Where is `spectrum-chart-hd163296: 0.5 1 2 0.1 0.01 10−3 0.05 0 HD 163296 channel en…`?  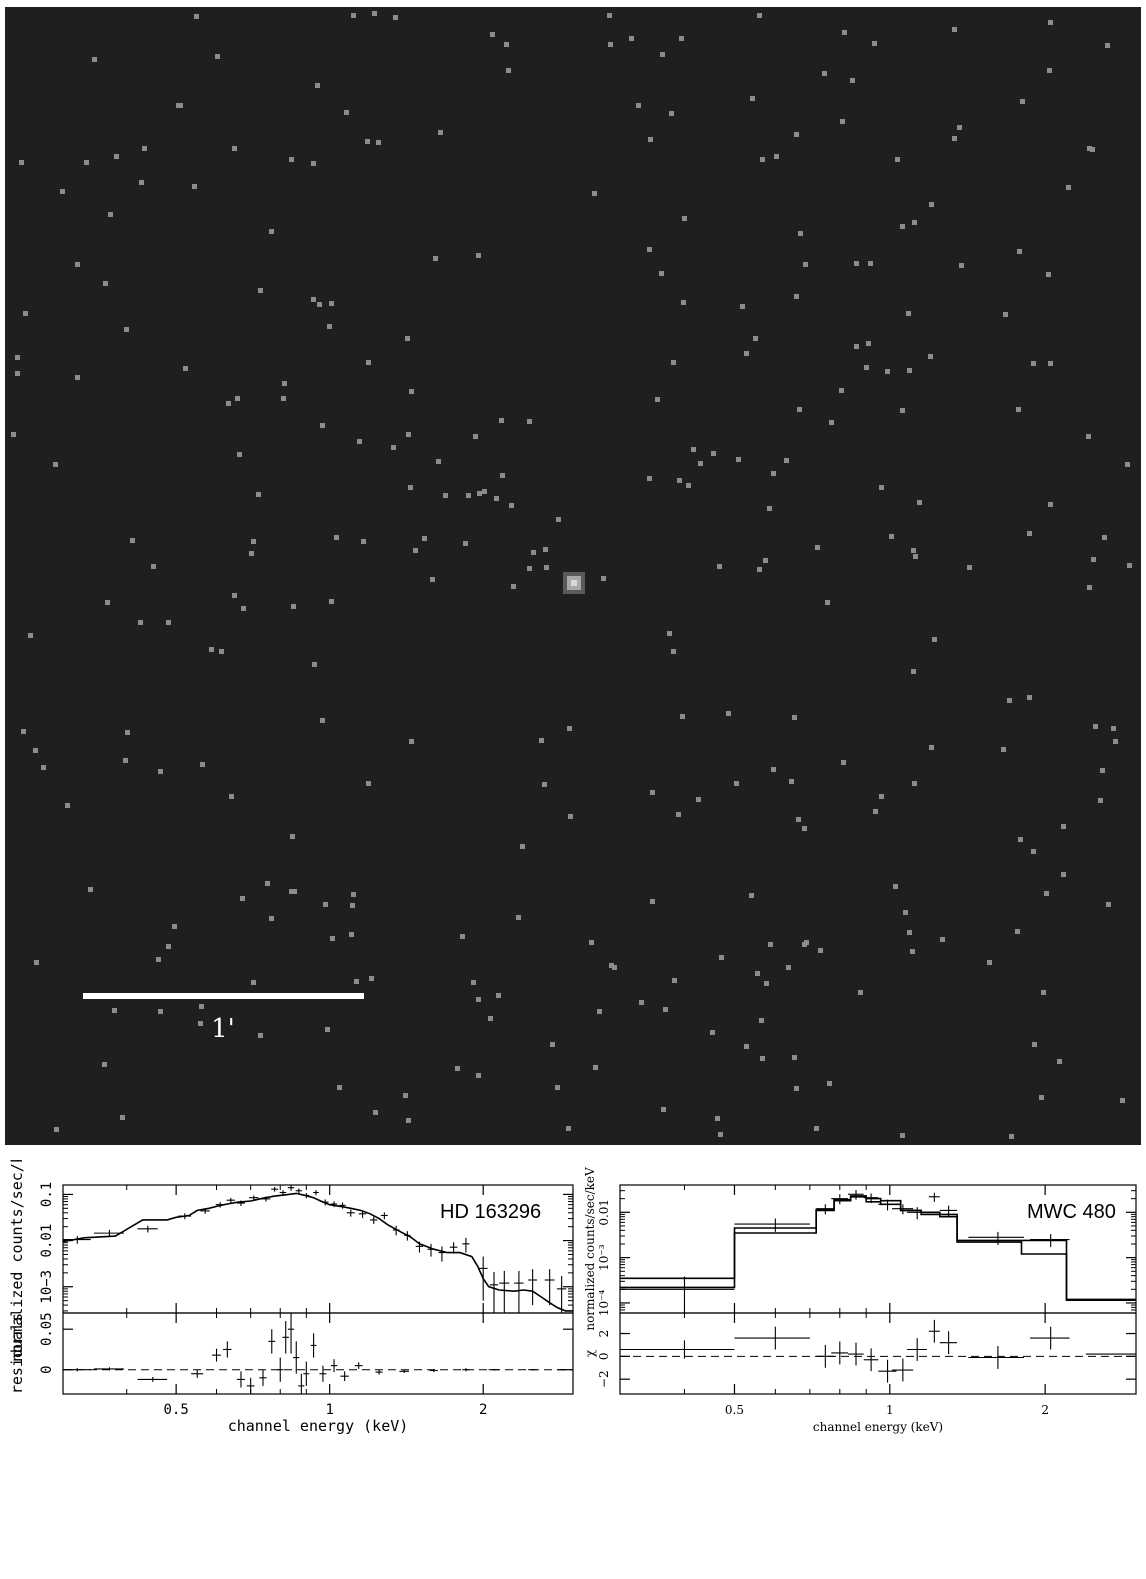 spectrum-chart-hd163296: 0.5 1 2 0.1 0.01 10−3 0.05 0 HD 163296 channel en… is located at coordinates (291, 1297).